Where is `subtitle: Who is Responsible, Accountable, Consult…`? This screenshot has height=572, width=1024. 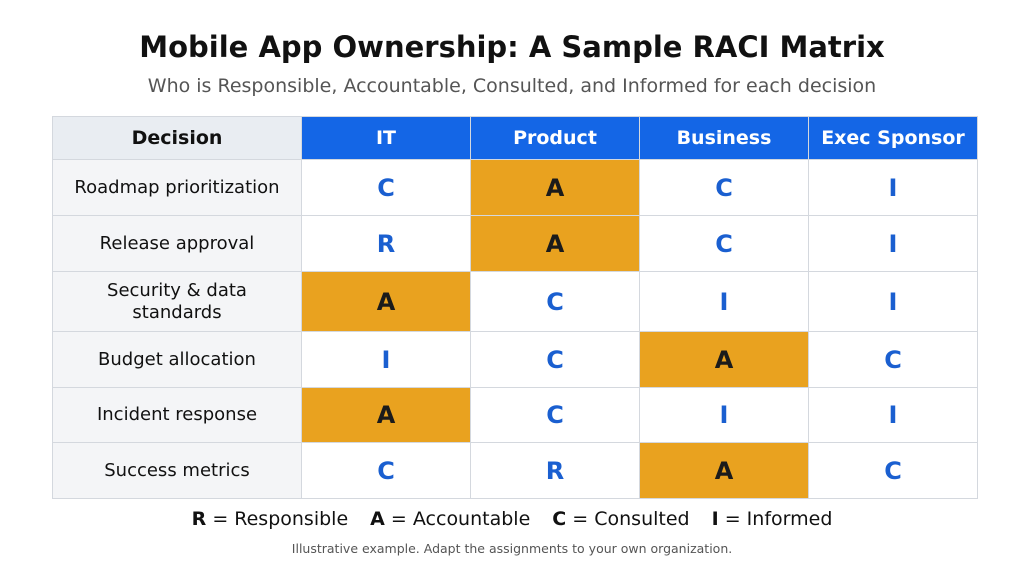
subtitle: Who is Responsible, Accountable, Consult… is located at coordinates (512, 86).